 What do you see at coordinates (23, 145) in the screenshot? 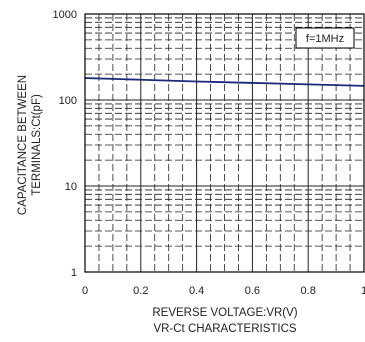
I see `y-axis-label-line1: CAPACITANCE BETWEEN` at bounding box center [23, 145].